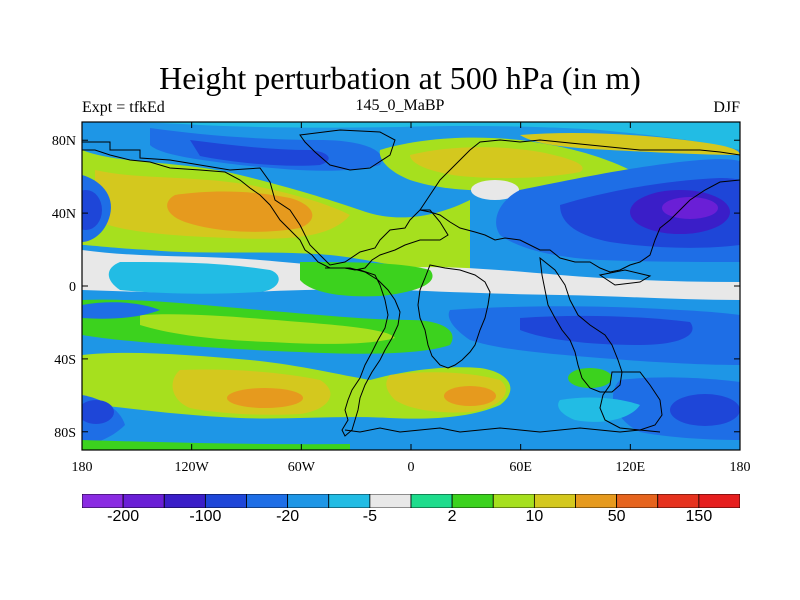 The height and width of the screenshot is (600, 800). I want to click on colorbar-label: 50, so click(616, 516).